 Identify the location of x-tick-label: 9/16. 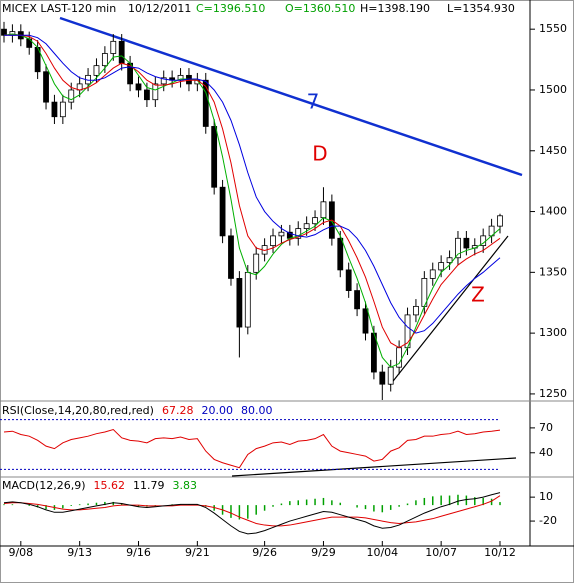
(138, 552).